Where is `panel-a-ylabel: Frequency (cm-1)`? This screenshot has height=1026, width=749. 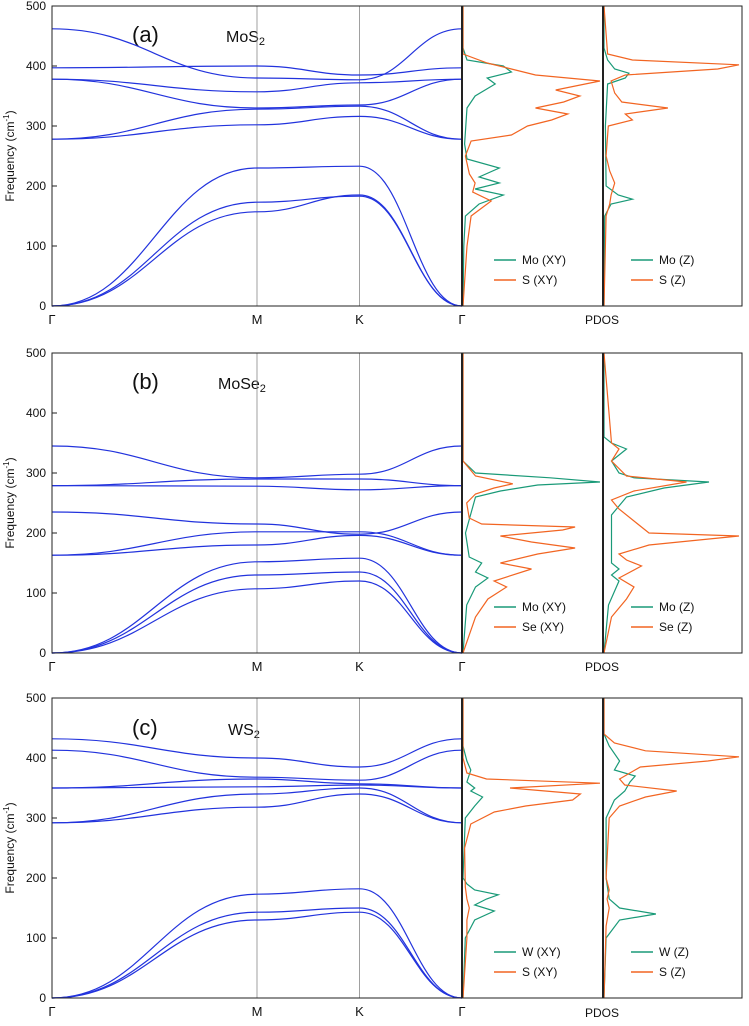 panel-a-ylabel: Frequency (cm-1) is located at coordinates (9, 155).